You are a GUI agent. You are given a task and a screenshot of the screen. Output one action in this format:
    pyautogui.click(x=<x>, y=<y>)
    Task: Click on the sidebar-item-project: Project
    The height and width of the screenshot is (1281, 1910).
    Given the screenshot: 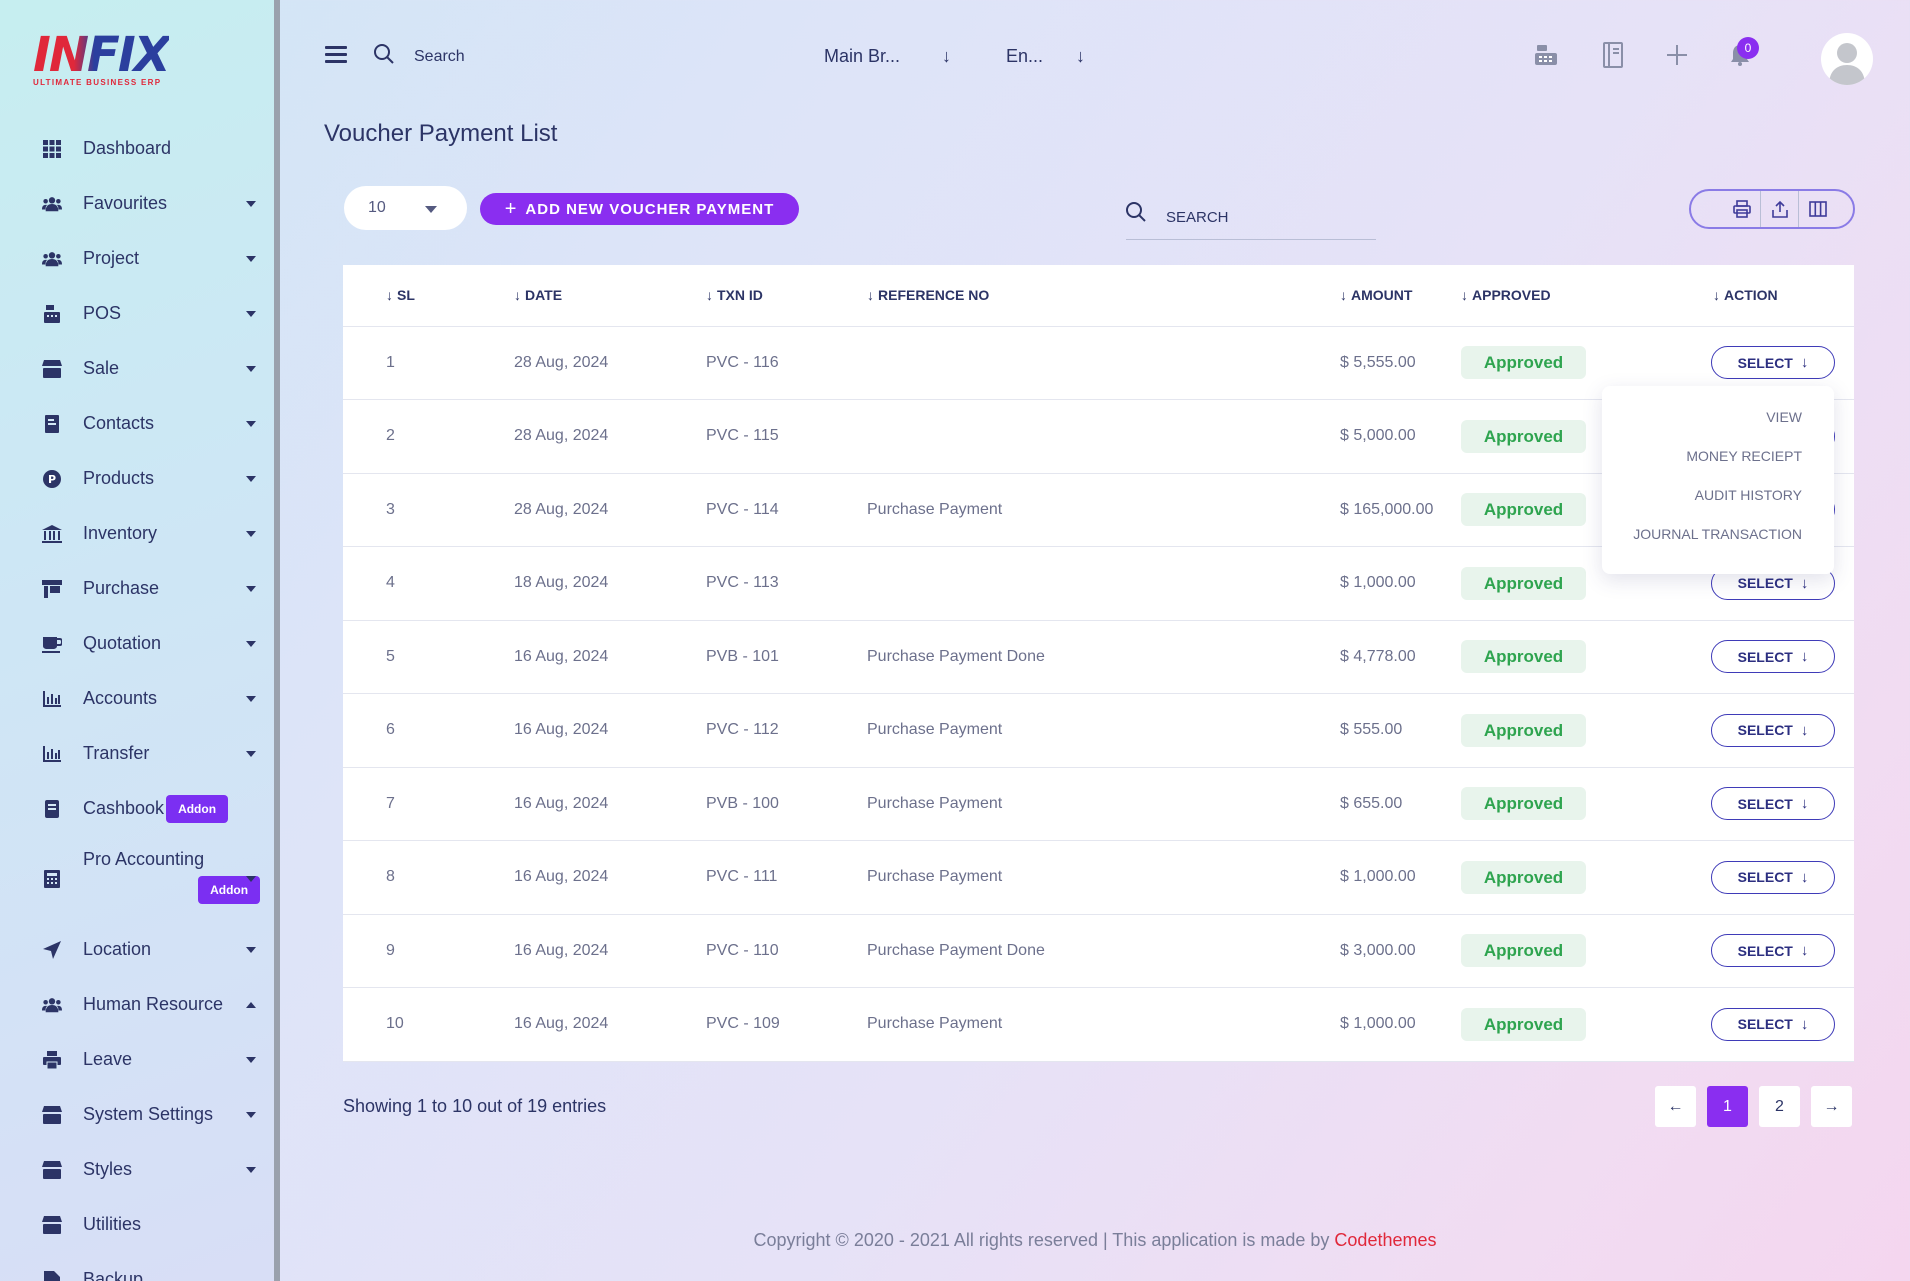 What is the action you would take?
    pyautogui.click(x=135, y=258)
    